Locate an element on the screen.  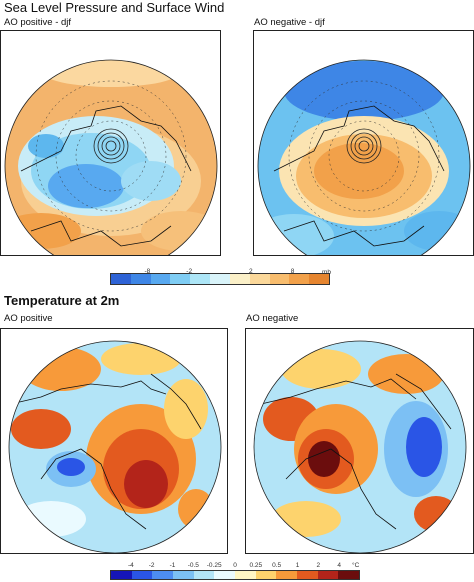
slp-colorbar-unit: mb is located at coordinates (327, 272).